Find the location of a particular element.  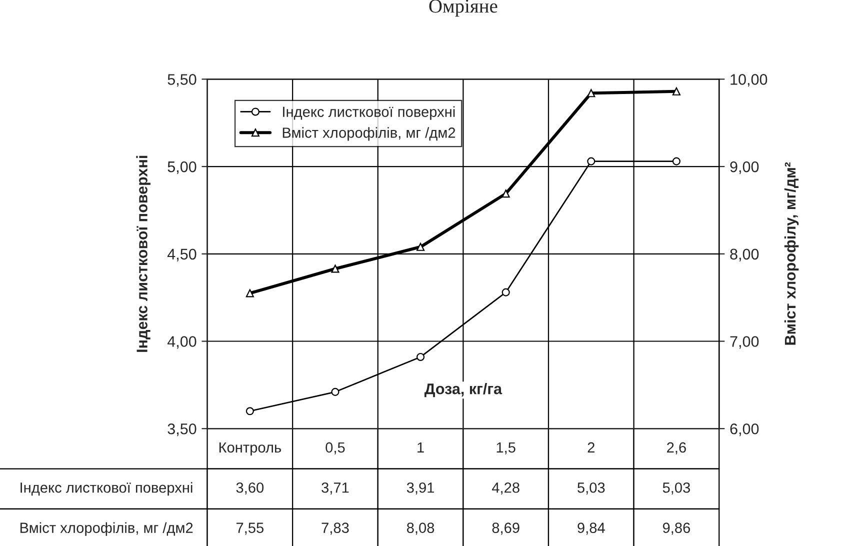

text: Вміст хлорофілів, мг /дм2 is located at coordinates (106, 529).